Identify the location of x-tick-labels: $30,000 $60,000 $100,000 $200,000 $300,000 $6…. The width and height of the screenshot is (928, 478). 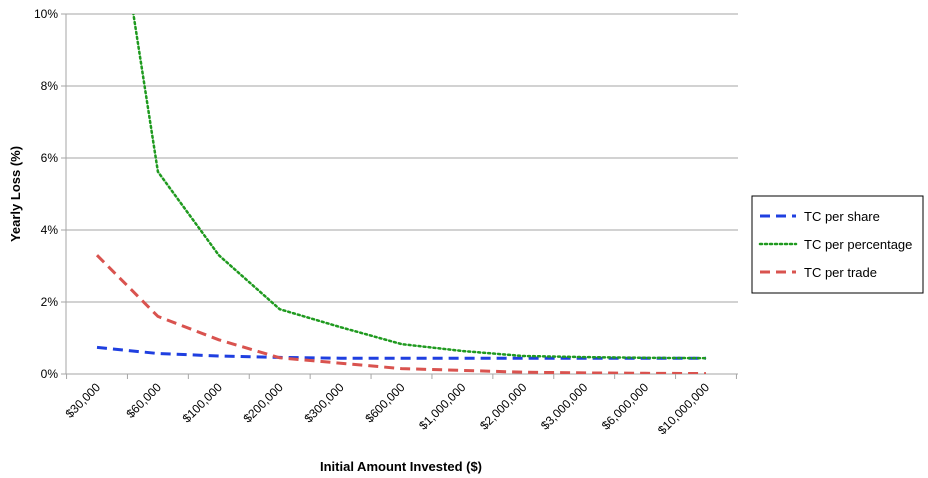
(388, 408).